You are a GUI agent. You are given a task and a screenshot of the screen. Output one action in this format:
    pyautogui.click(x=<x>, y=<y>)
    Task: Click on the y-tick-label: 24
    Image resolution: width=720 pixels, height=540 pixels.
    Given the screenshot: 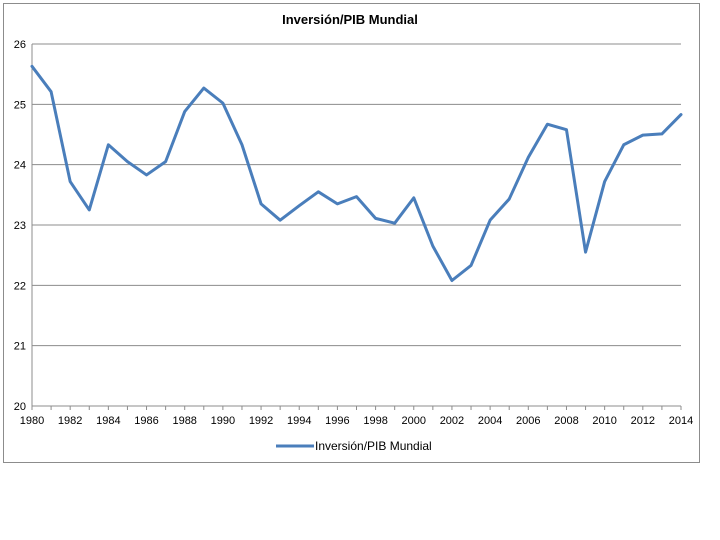 What is the action you would take?
    pyautogui.click(x=20, y=166)
    